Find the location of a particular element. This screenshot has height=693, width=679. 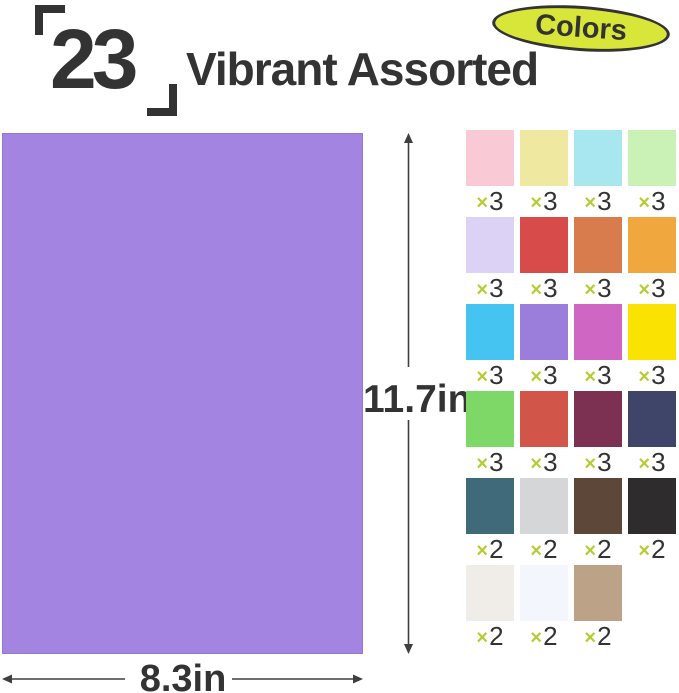

width-dimension-label: 8.3in is located at coordinates (183, 675).